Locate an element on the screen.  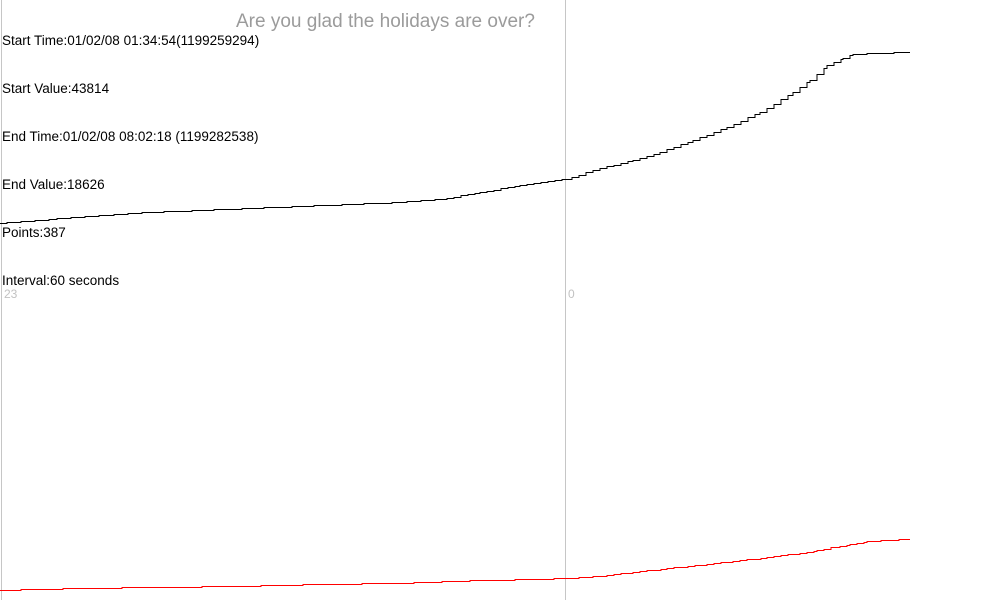
info-start-time: Start Time:01/02/08 01:34:54(1199259294) is located at coordinates (131, 40).